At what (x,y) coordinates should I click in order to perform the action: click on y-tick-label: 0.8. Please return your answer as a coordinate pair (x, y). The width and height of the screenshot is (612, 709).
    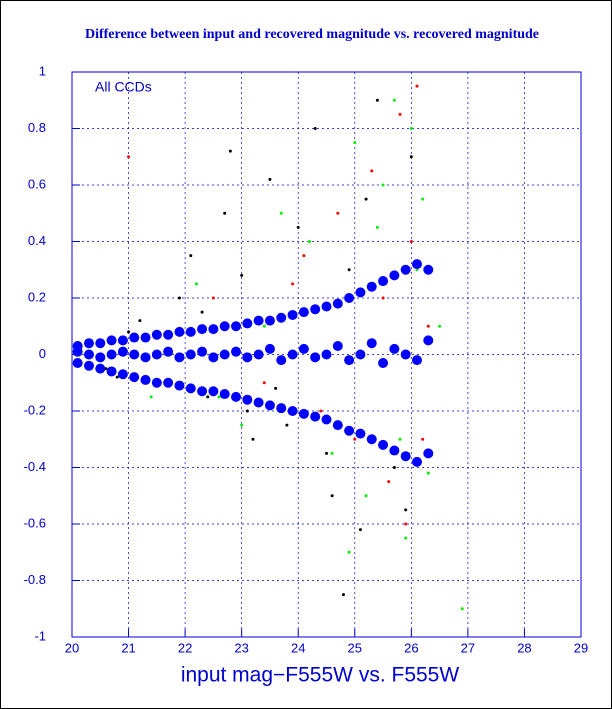
    Looking at the image, I should click on (37, 127).